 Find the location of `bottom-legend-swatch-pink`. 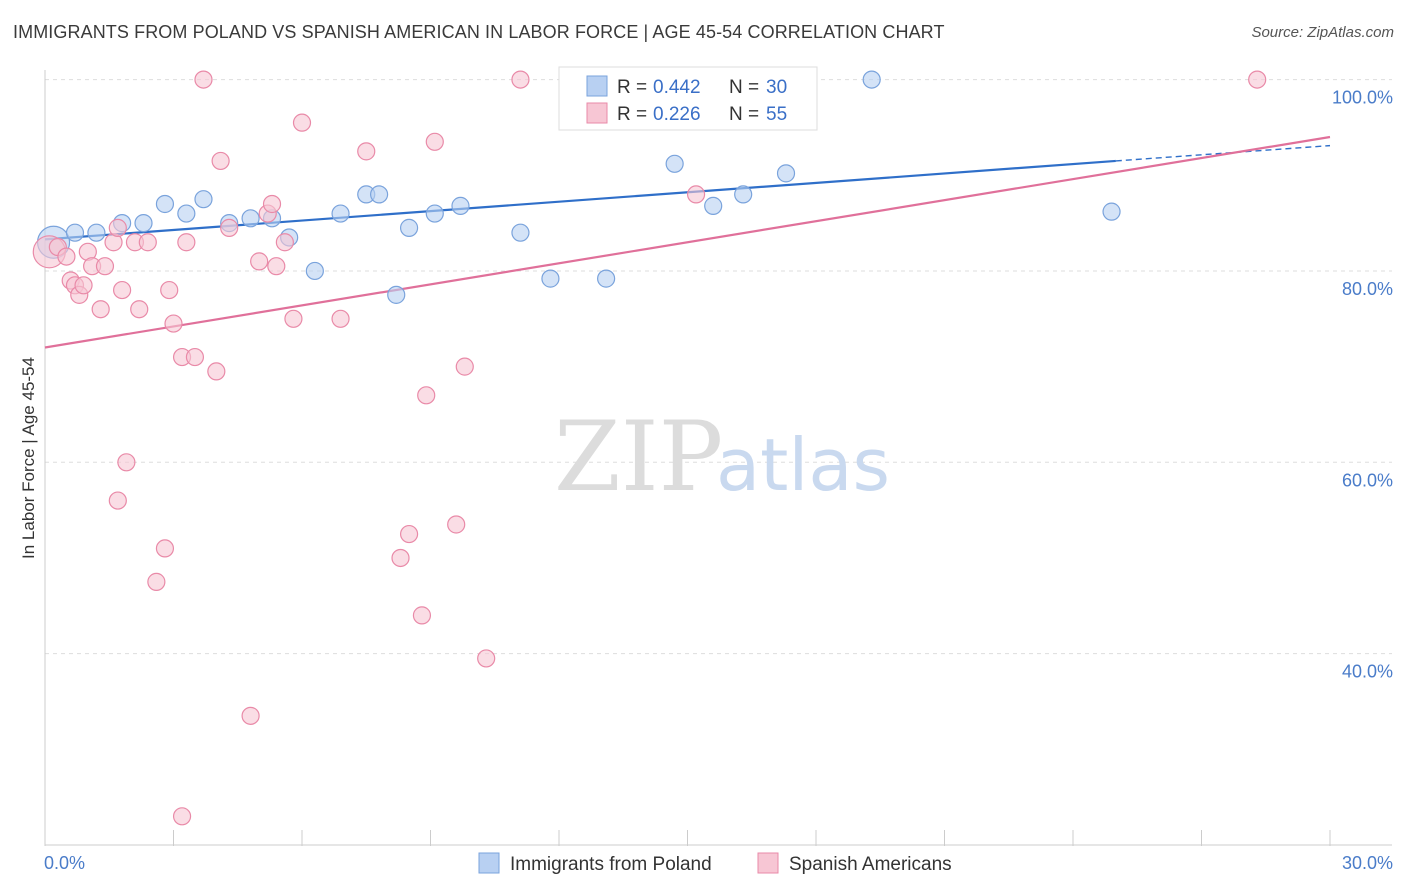

bottom-legend-swatch-pink is located at coordinates (768, 863).